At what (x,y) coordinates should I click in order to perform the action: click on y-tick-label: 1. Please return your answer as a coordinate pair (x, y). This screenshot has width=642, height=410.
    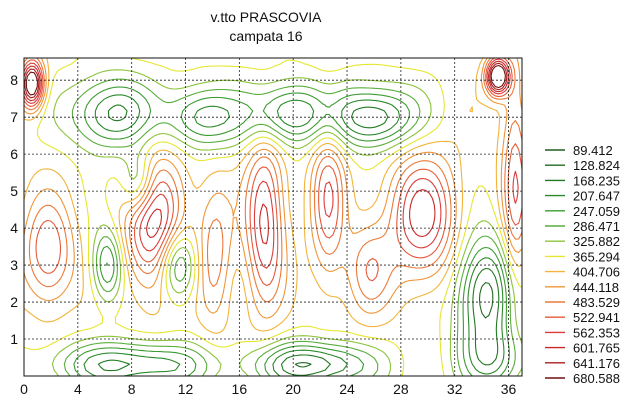
    Looking at the image, I should click on (14, 339).